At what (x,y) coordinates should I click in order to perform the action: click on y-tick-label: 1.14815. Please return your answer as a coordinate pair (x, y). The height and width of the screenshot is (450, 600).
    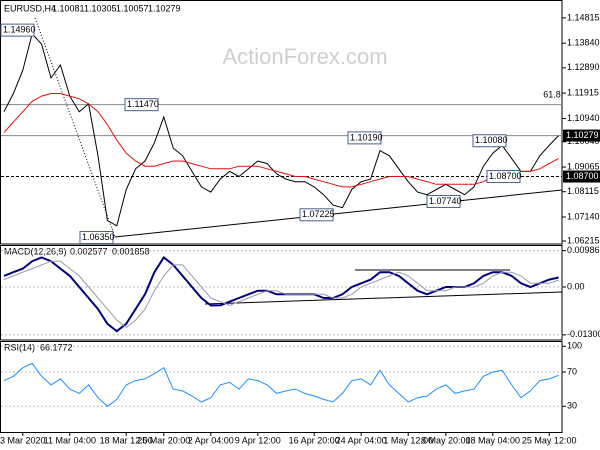
    Looking at the image, I should click on (583, 17).